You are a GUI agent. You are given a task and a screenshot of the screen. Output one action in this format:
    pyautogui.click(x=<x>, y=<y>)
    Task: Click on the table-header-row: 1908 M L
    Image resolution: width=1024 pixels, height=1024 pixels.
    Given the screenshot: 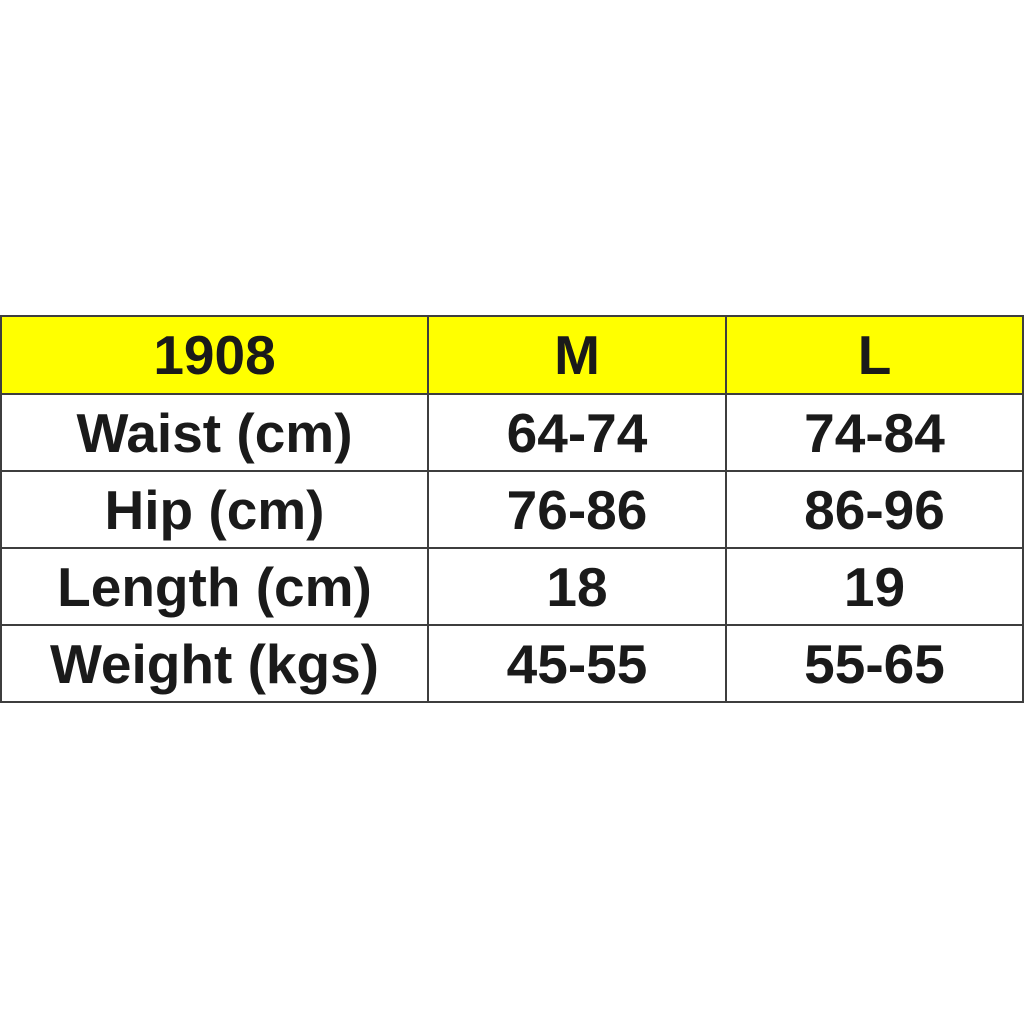 What is the action you would take?
    pyautogui.click(x=512, y=355)
    